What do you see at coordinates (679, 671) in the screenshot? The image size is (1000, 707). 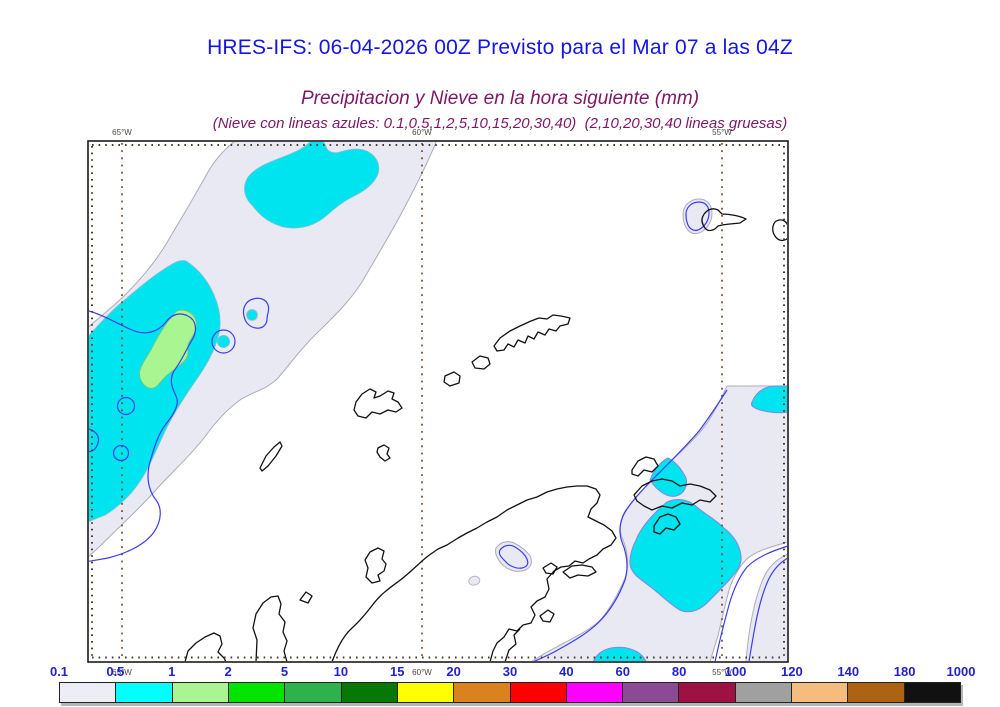 I see `colorbar-tick-label: 80` at bounding box center [679, 671].